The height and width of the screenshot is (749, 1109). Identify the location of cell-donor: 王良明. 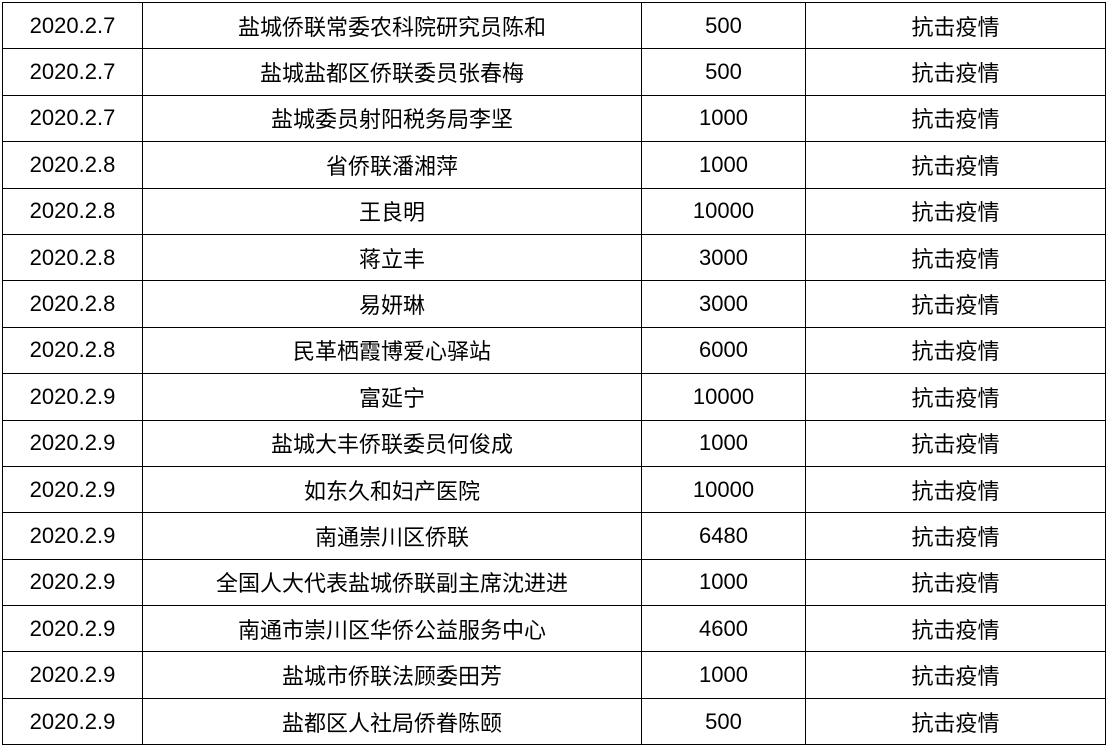
(392, 211).